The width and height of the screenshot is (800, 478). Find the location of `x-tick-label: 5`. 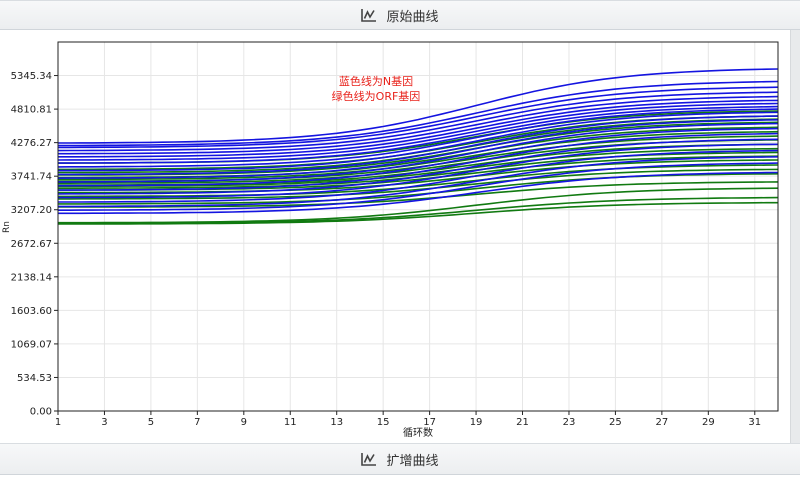

x-tick-label: 5 is located at coordinates (151, 422).